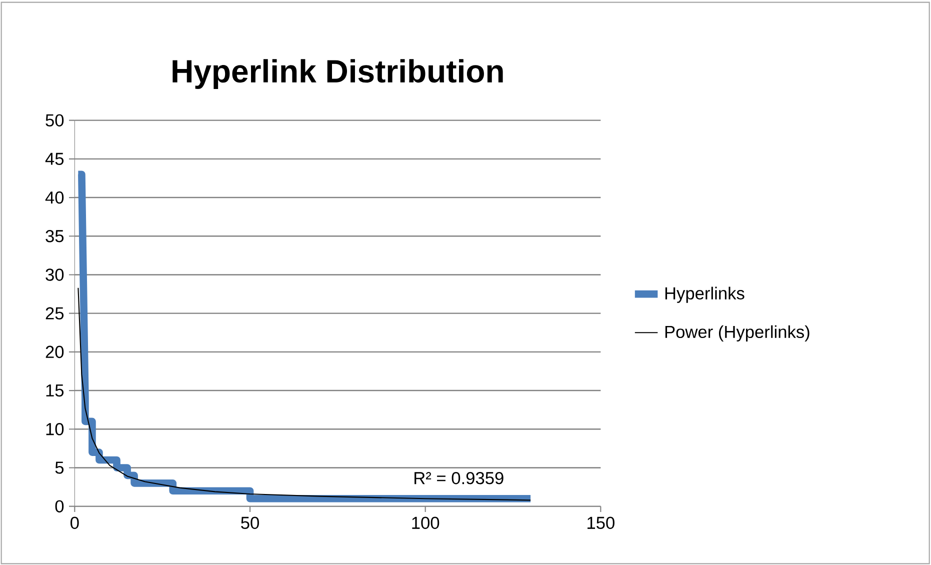 The height and width of the screenshot is (565, 931). Describe the element at coordinates (55, 274) in the screenshot. I see `y-tick-label: 30` at that location.